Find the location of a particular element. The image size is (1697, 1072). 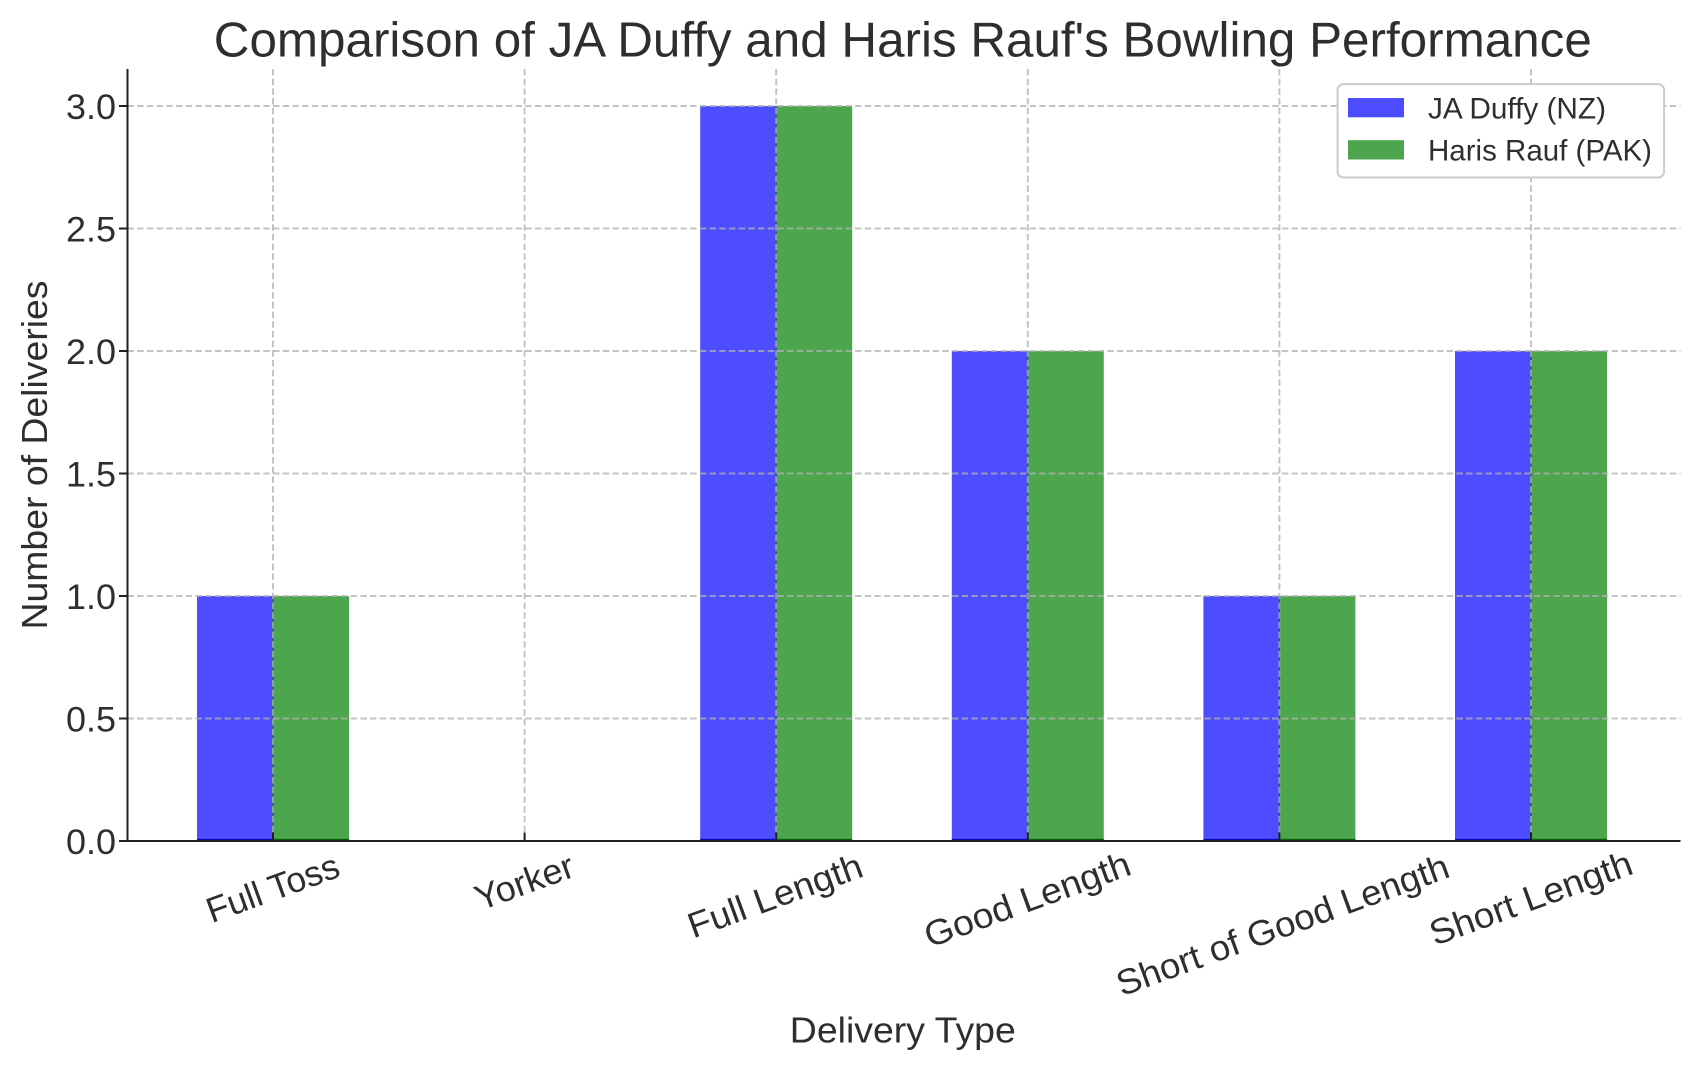

svg-text: Delivery Type is located at coordinates (903, 1030).